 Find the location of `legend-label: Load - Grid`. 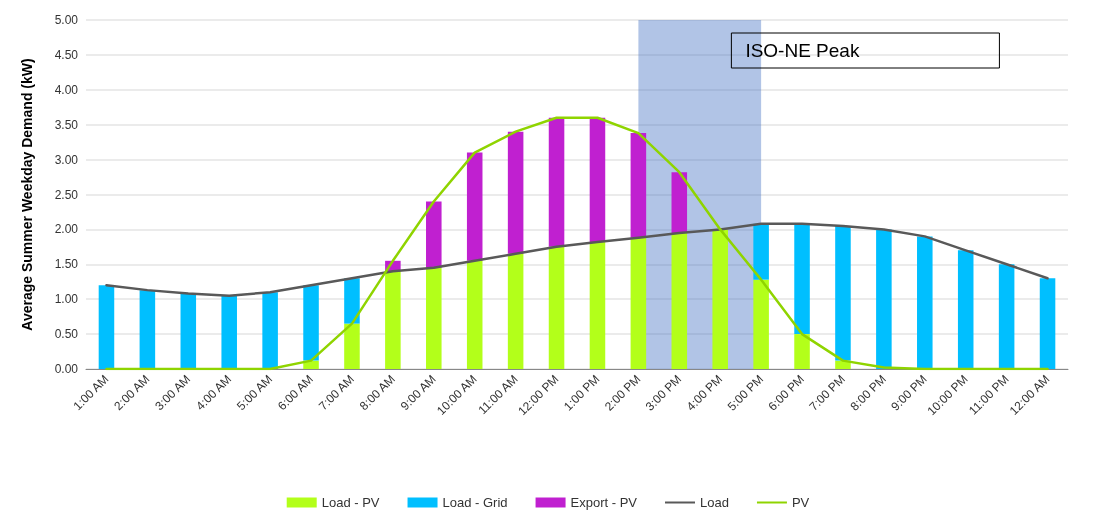

legend-label: Load - Grid is located at coordinates (475, 502).